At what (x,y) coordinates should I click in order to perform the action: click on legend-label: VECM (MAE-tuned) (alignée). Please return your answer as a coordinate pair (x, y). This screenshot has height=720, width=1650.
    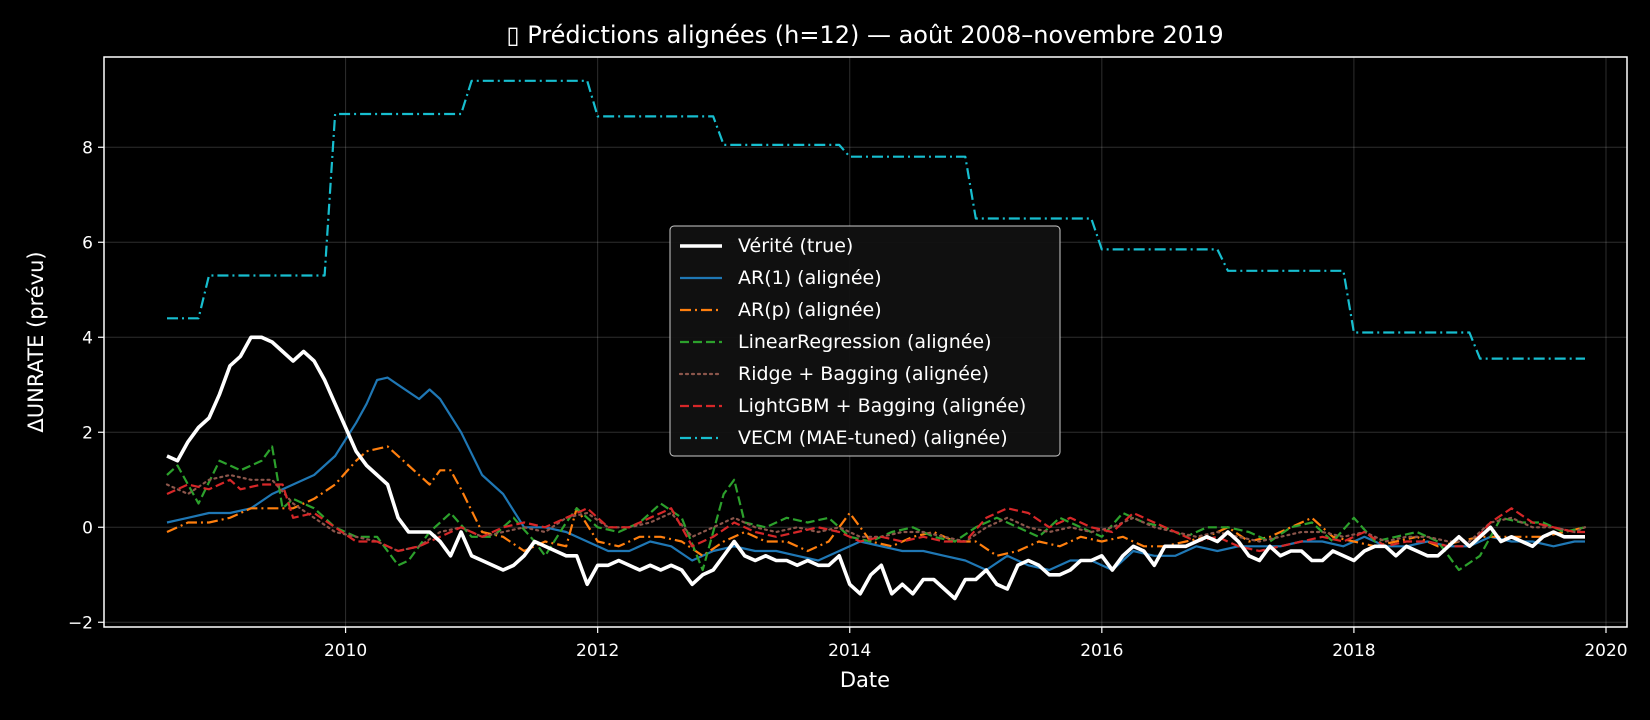
    Looking at the image, I should click on (873, 438).